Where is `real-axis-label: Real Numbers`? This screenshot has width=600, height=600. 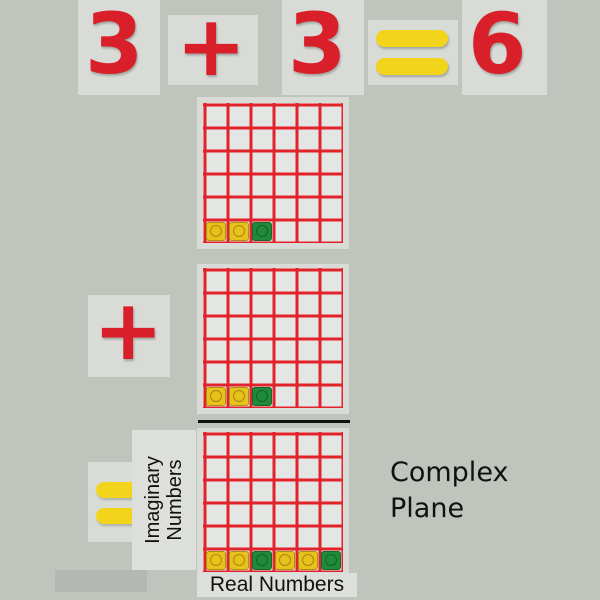 real-axis-label: Real Numbers is located at coordinates (277, 585).